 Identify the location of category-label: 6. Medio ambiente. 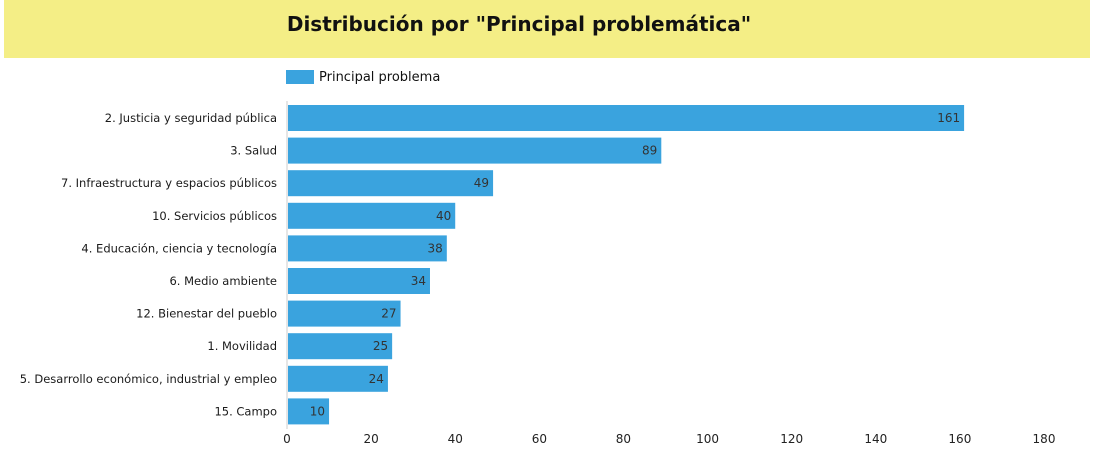
(223, 281).